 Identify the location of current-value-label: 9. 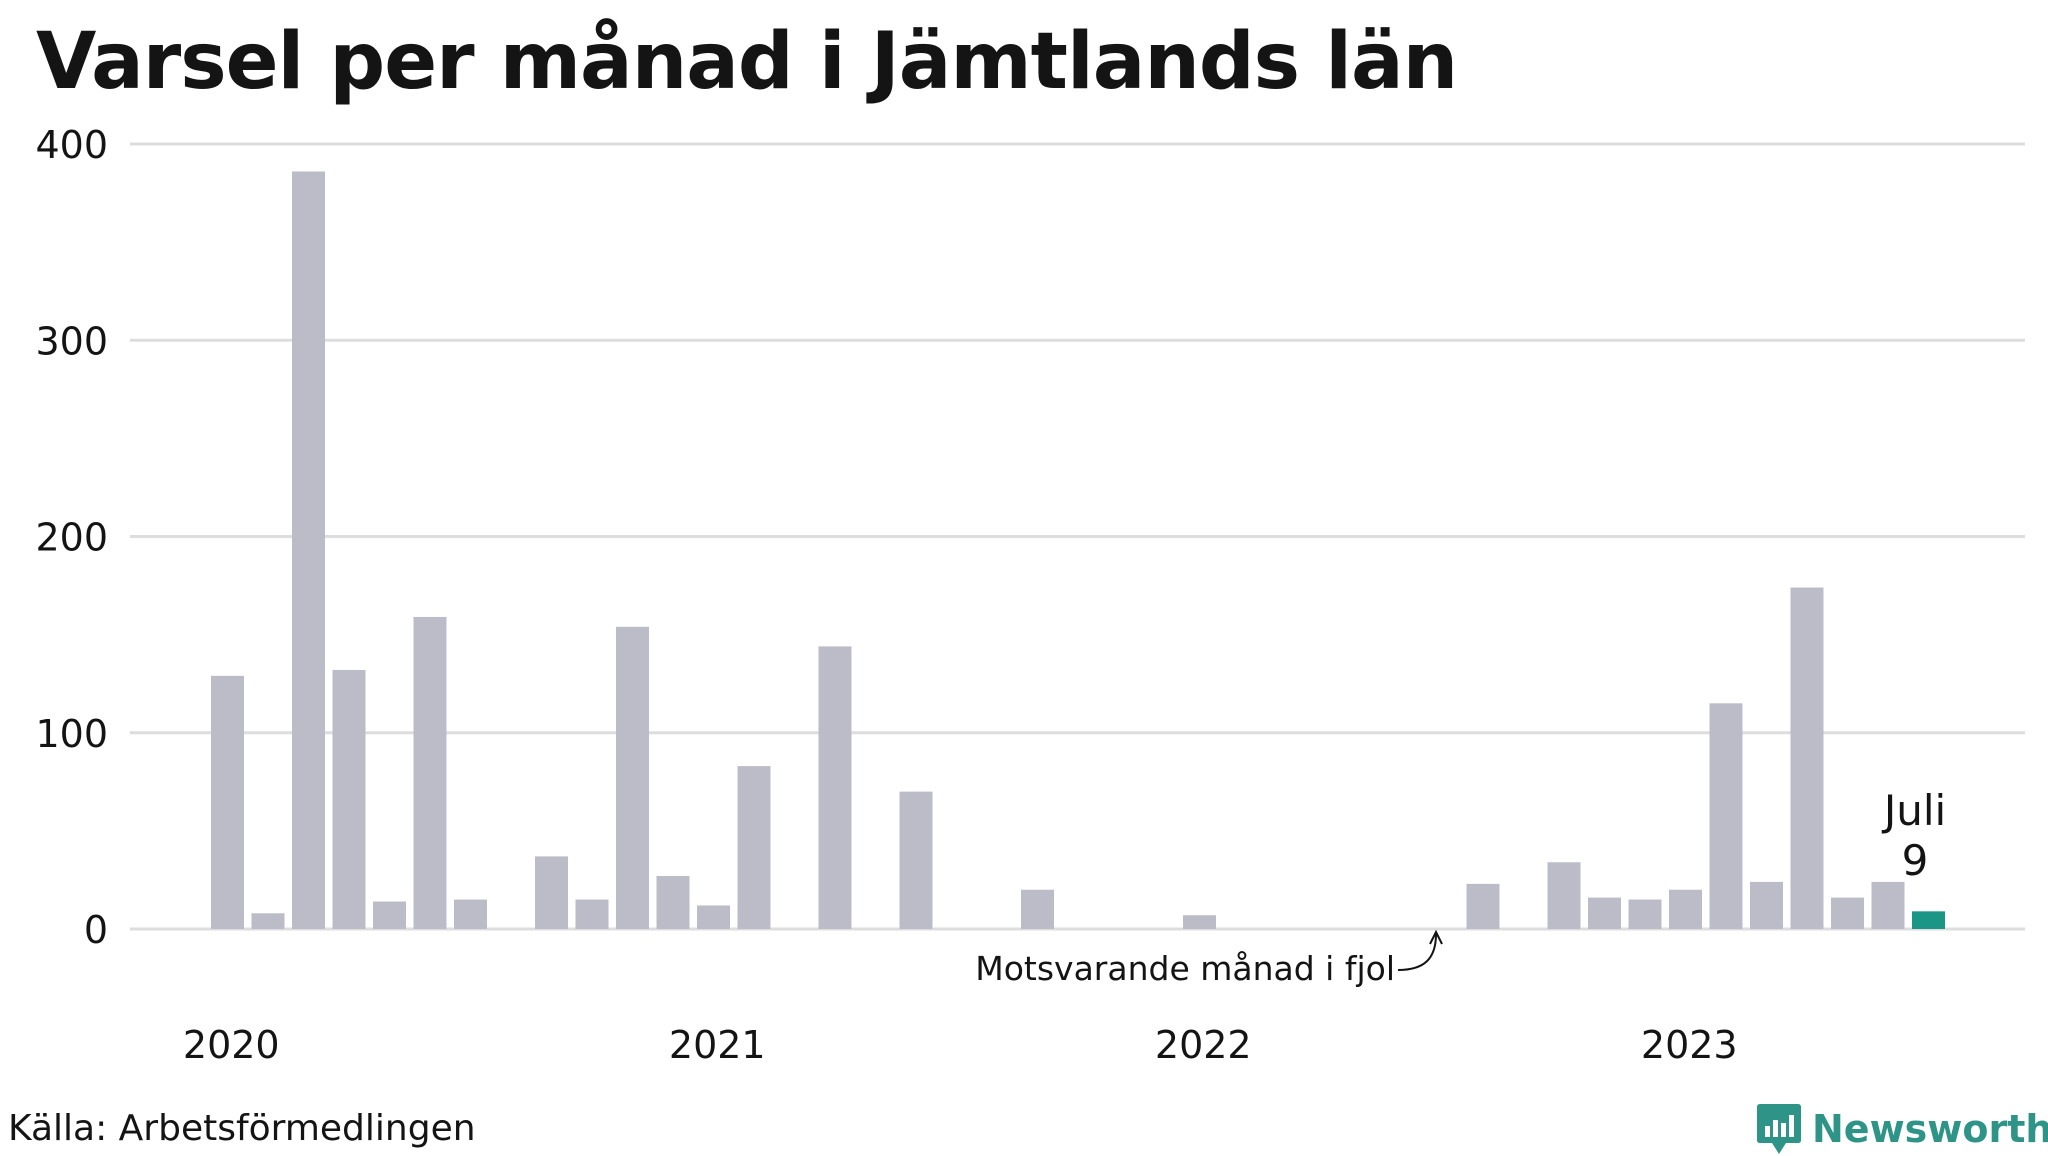
(1915, 860).